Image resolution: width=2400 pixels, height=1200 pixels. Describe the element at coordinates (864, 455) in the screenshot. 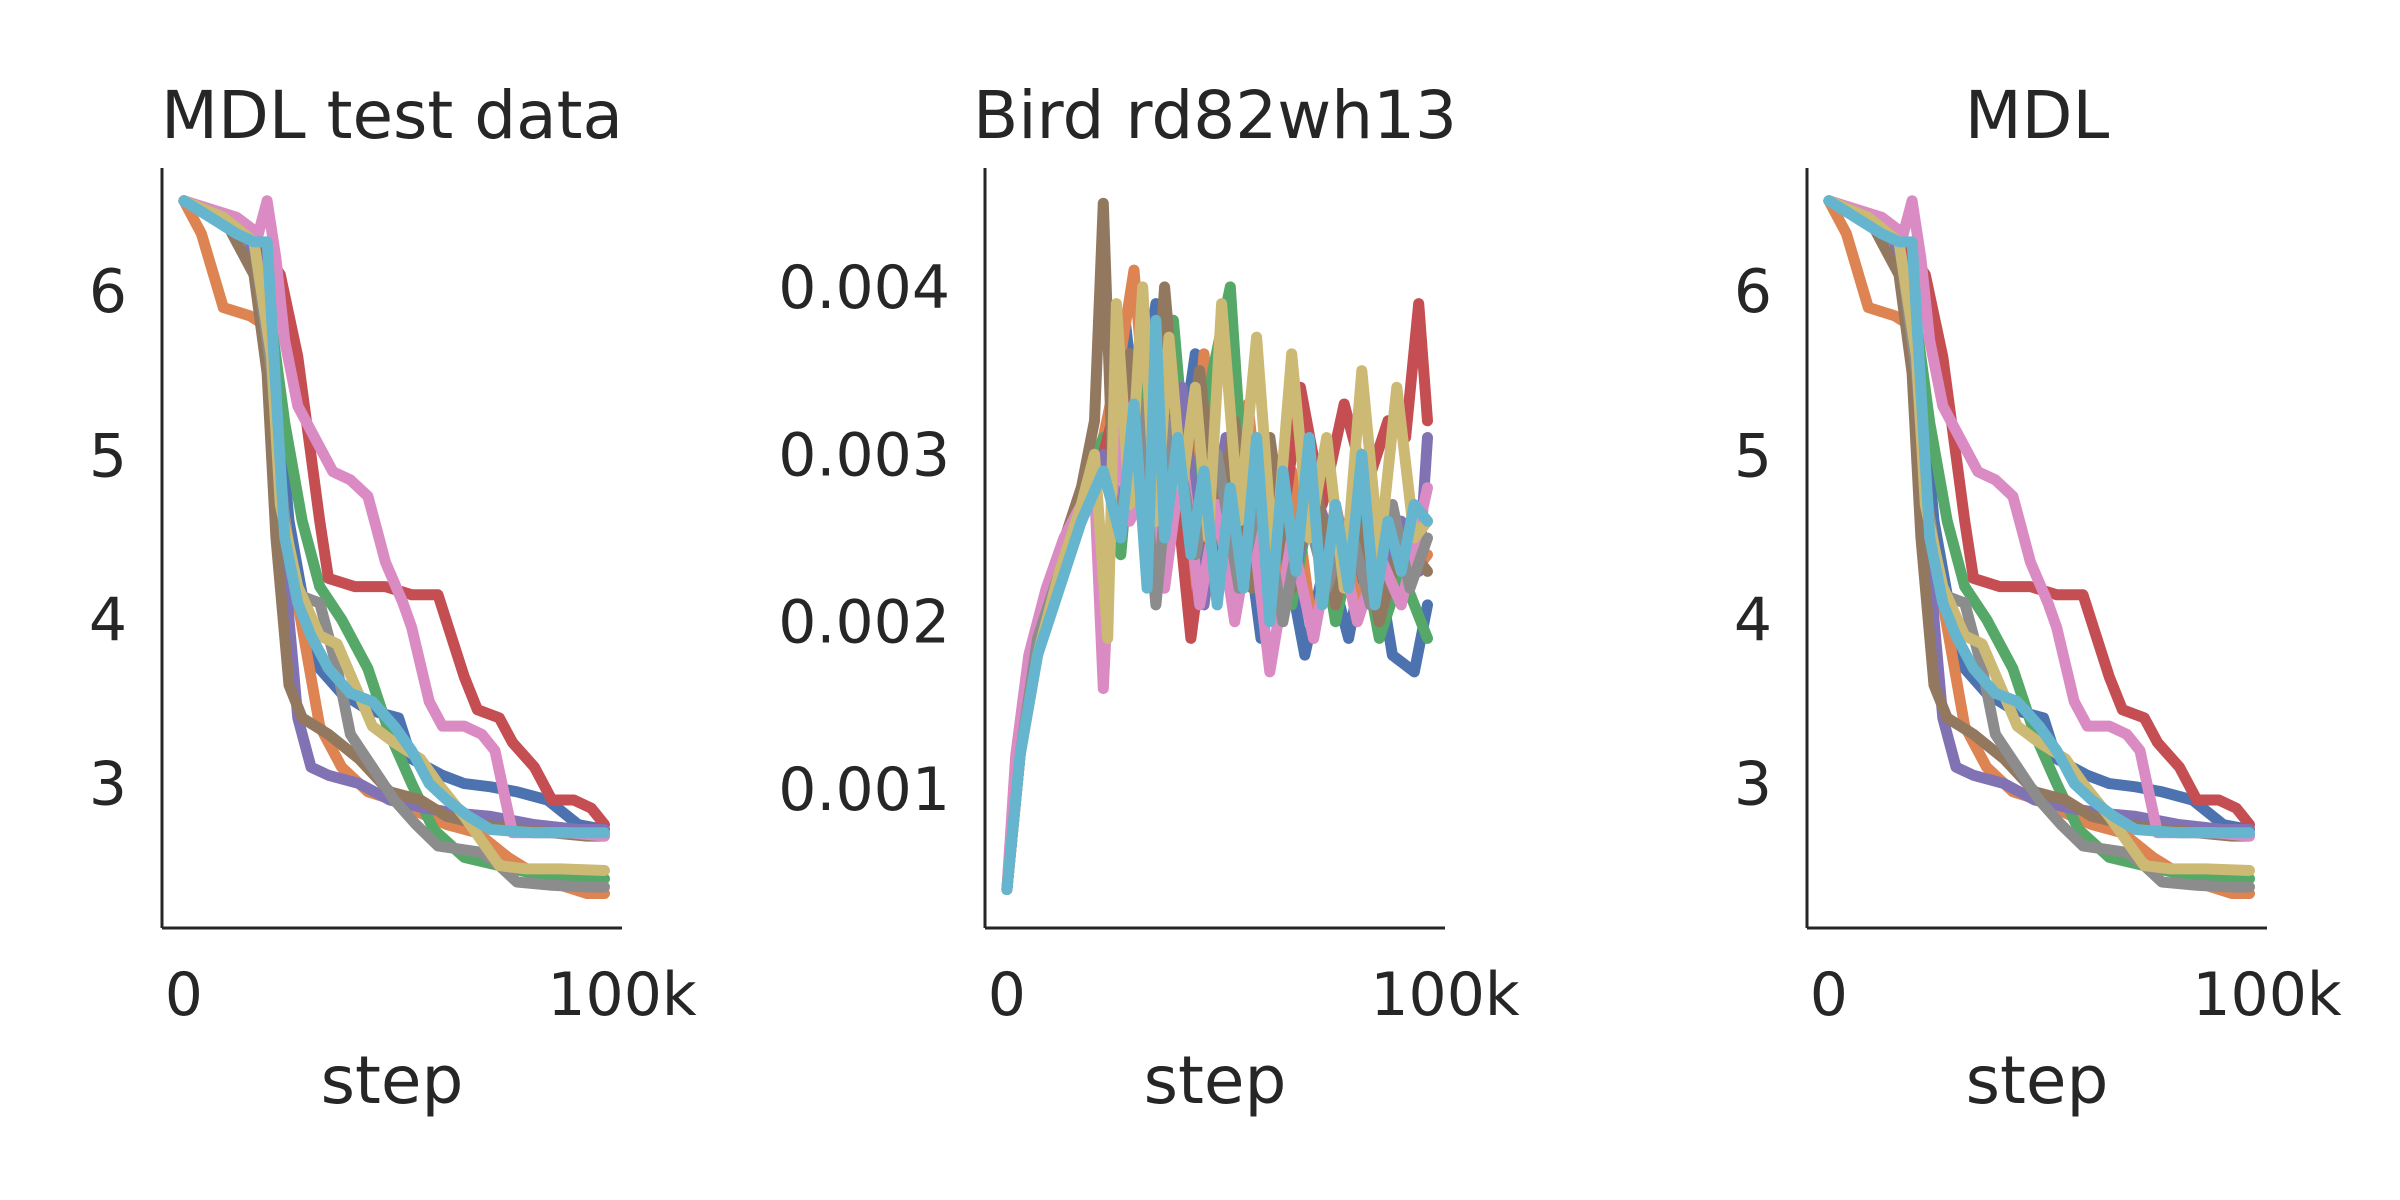

I see `y-tick-label: 0.003` at that location.